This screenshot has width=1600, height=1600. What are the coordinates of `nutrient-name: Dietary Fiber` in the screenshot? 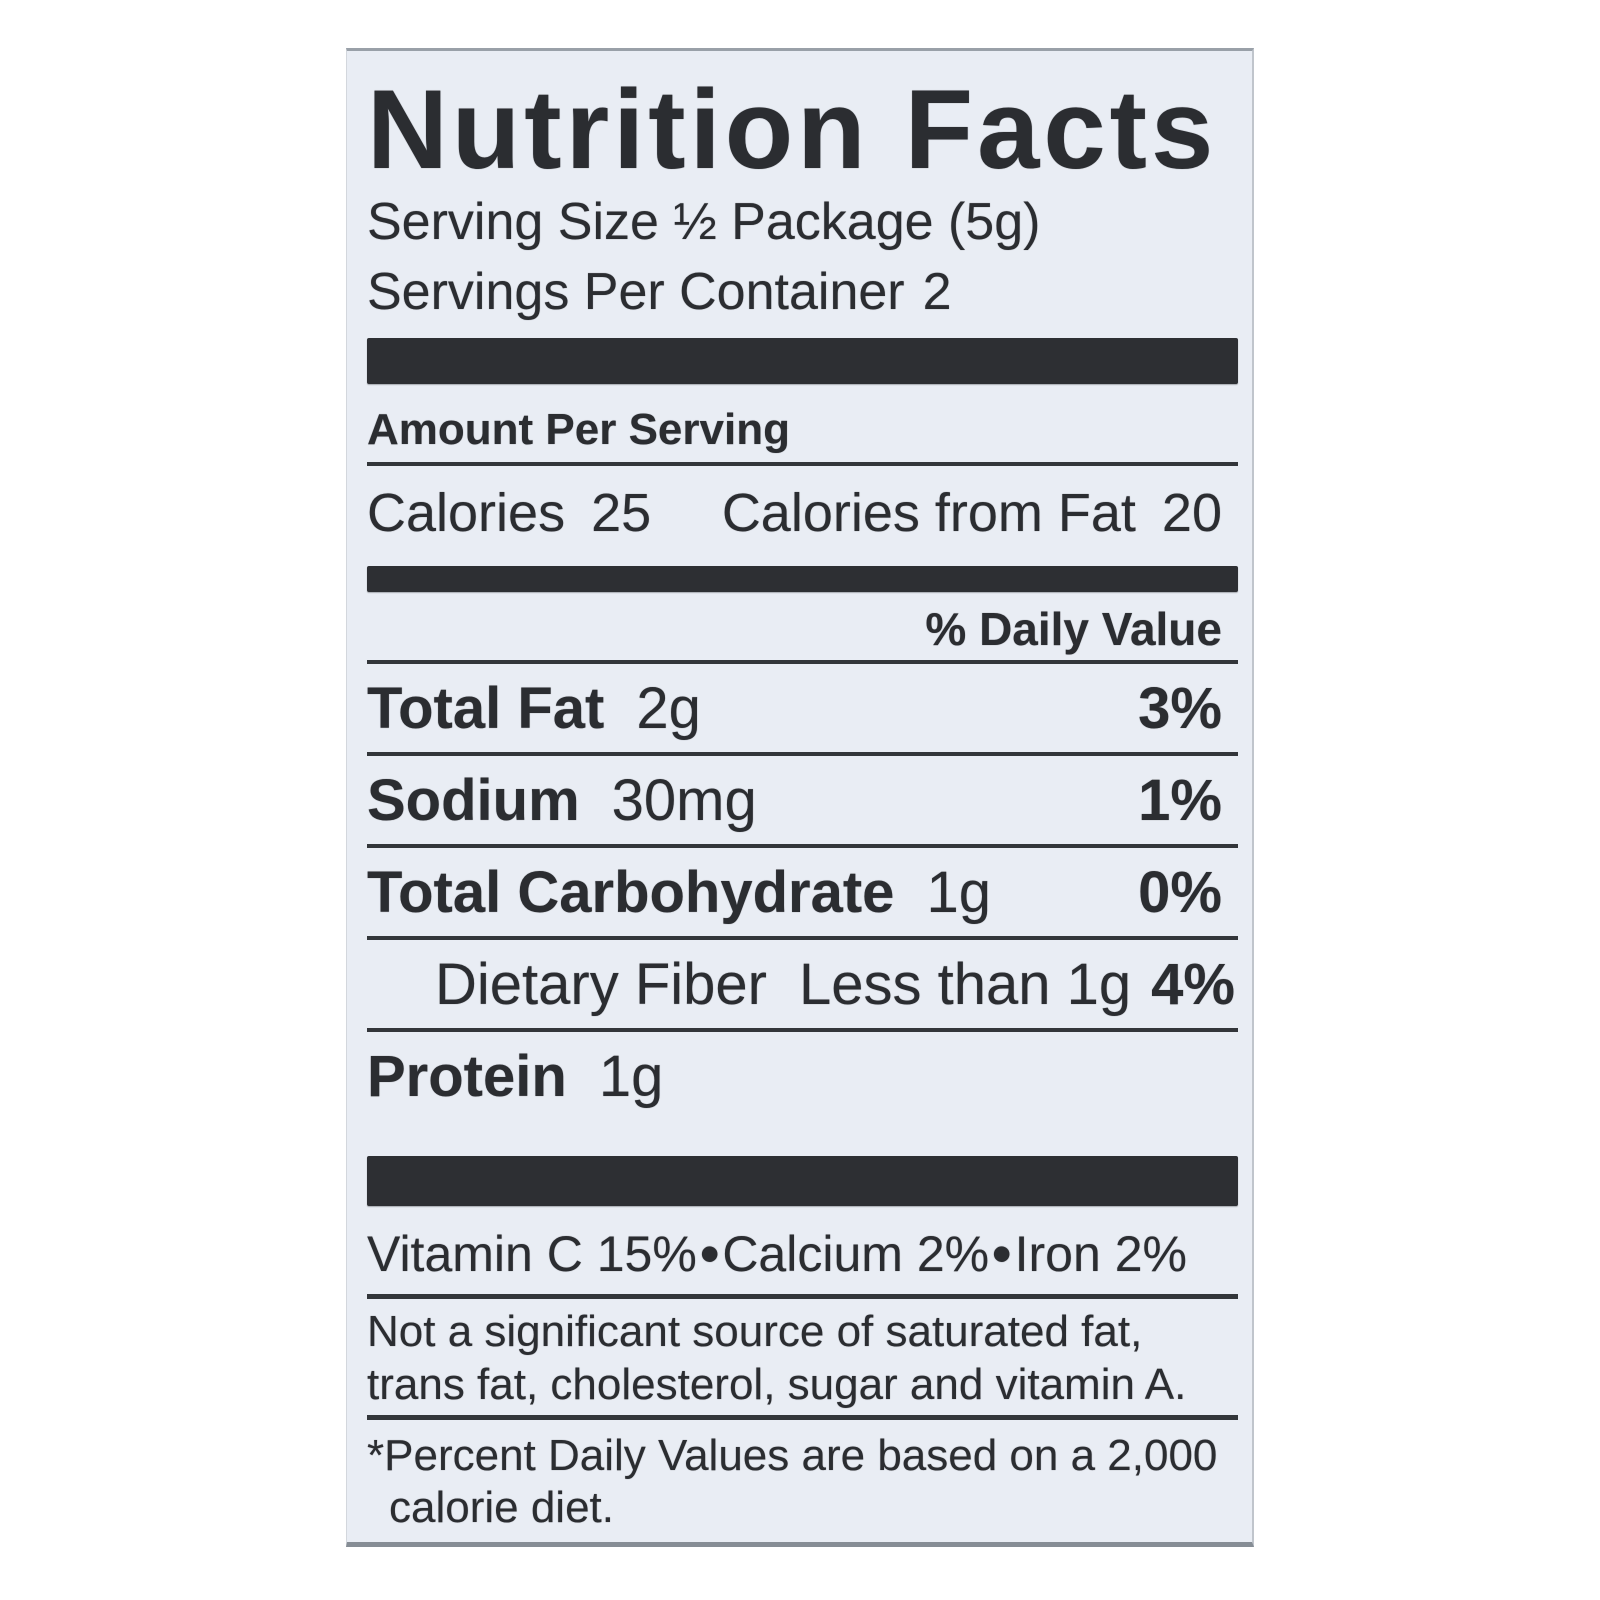 It's located at (601, 984).